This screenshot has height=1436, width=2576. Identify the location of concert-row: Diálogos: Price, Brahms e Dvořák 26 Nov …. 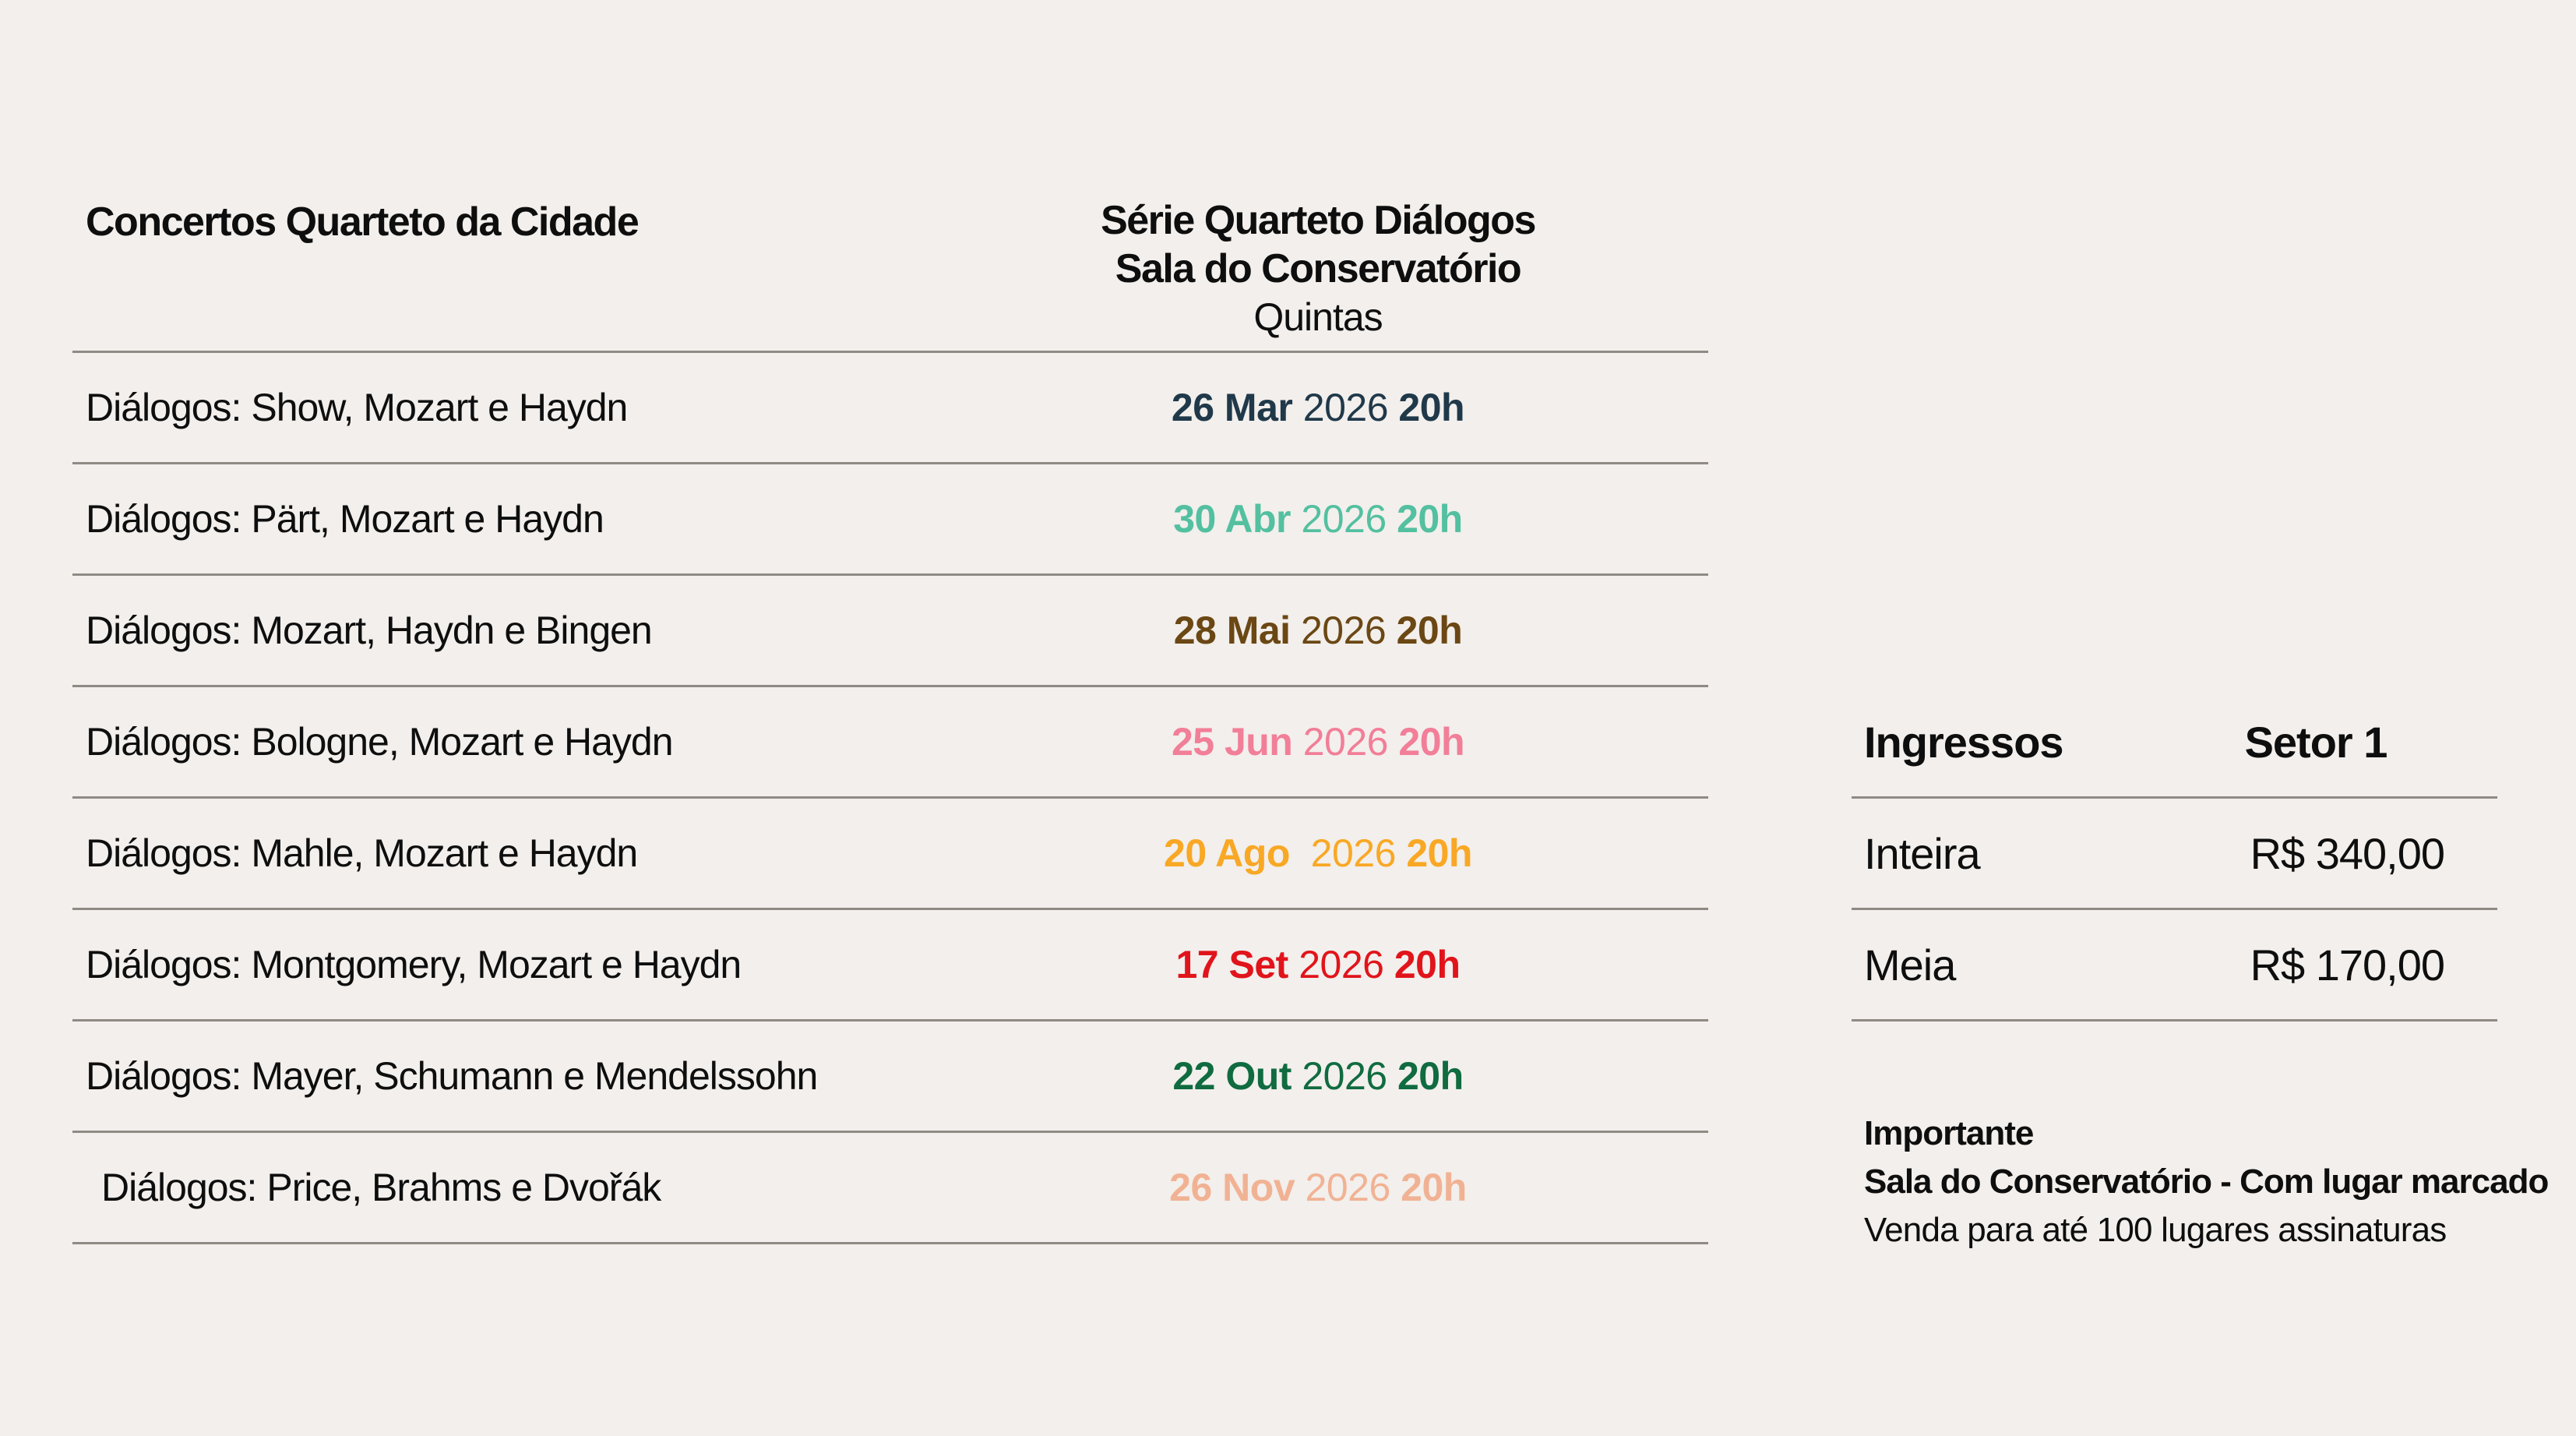
(890, 1188).